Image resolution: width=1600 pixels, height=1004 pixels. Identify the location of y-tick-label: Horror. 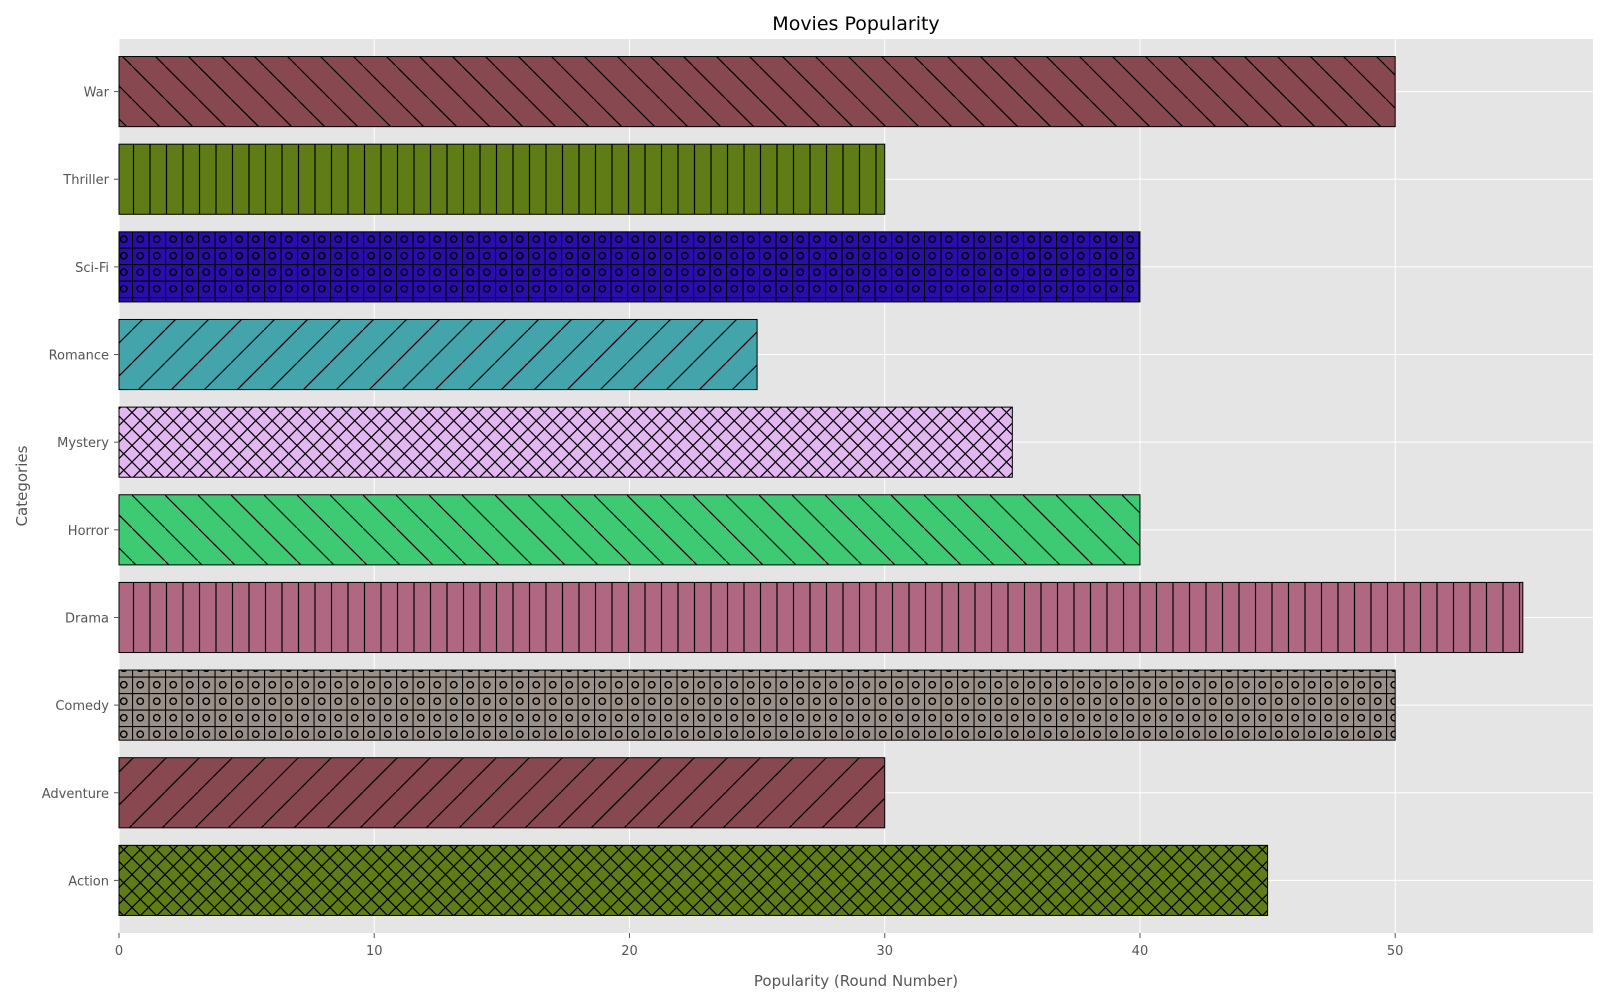
(89, 531).